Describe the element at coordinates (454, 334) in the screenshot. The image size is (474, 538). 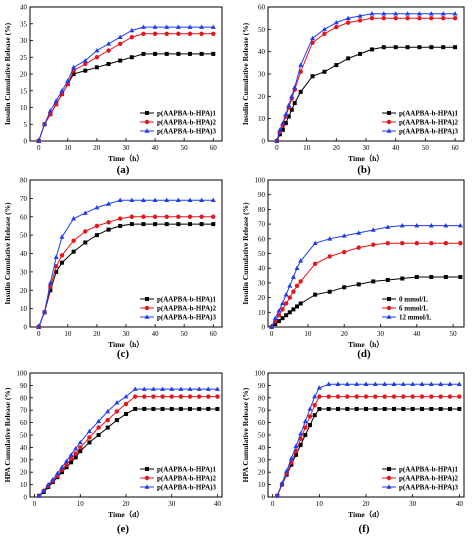
I see `x-tick-label: 50` at that location.